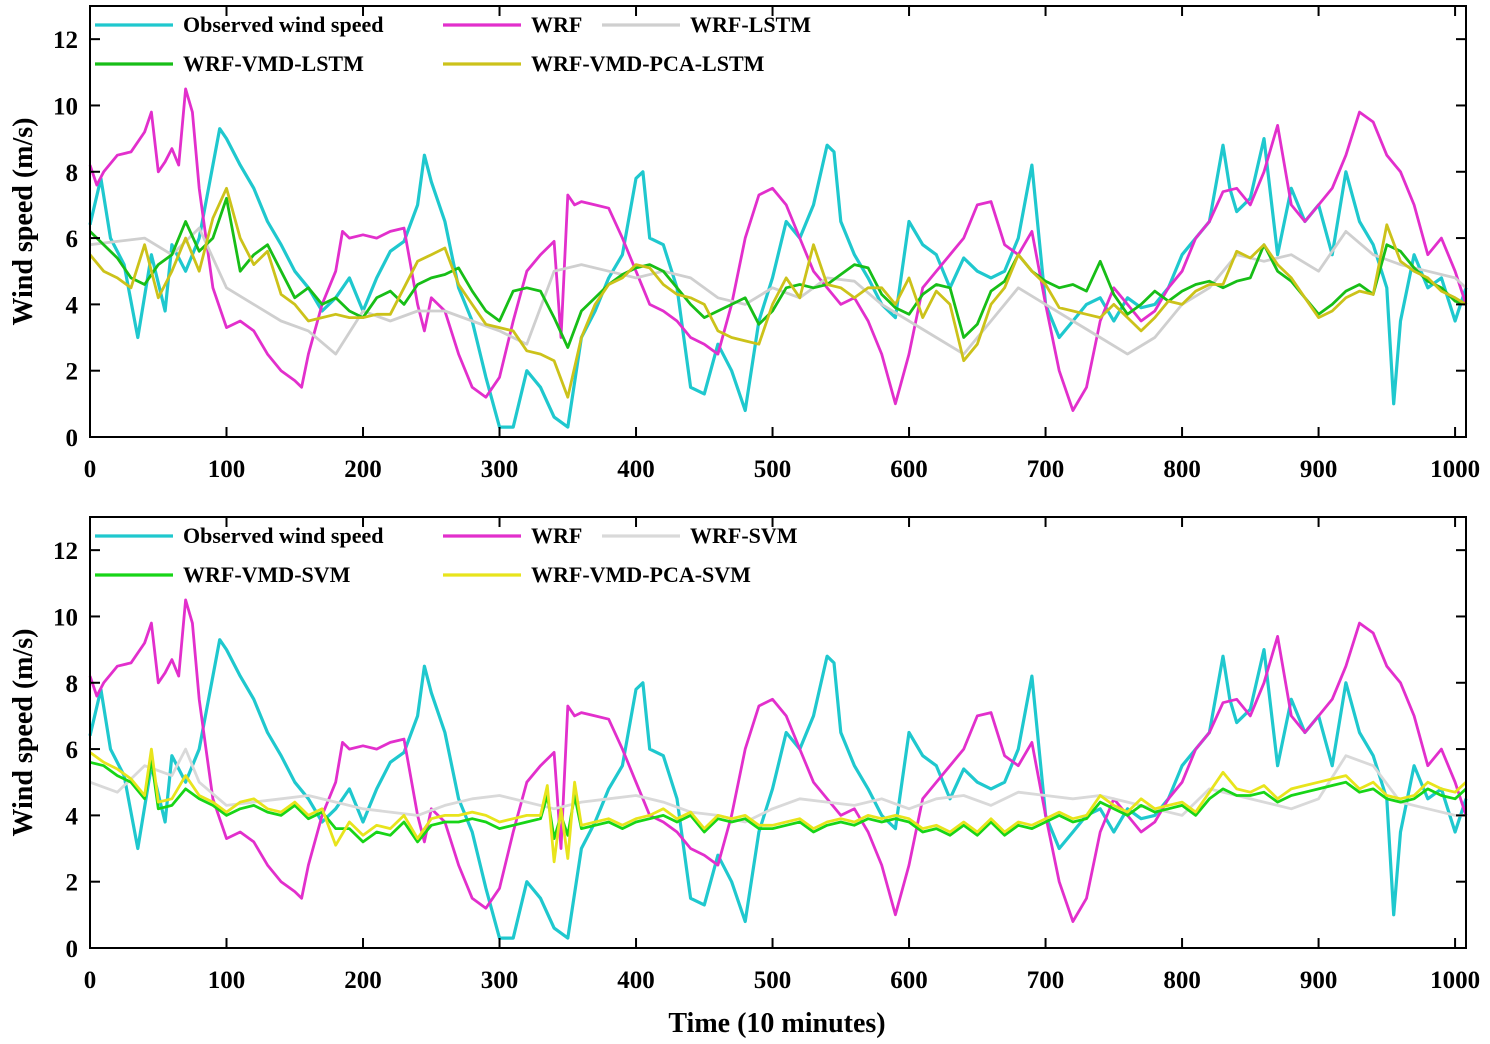 The width and height of the screenshot is (1490, 1044). What do you see at coordinates (641, 574) in the screenshot?
I see `legend-label: WRF-VMD-PCA-SVM` at bounding box center [641, 574].